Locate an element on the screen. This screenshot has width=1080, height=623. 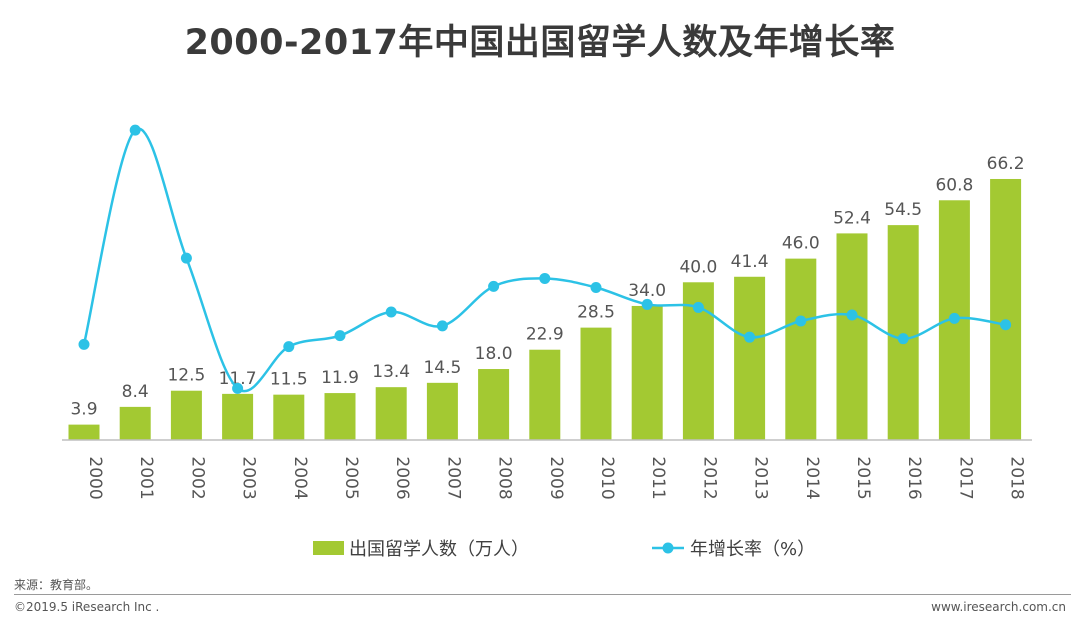
bar-2000 is located at coordinates (84, 432).